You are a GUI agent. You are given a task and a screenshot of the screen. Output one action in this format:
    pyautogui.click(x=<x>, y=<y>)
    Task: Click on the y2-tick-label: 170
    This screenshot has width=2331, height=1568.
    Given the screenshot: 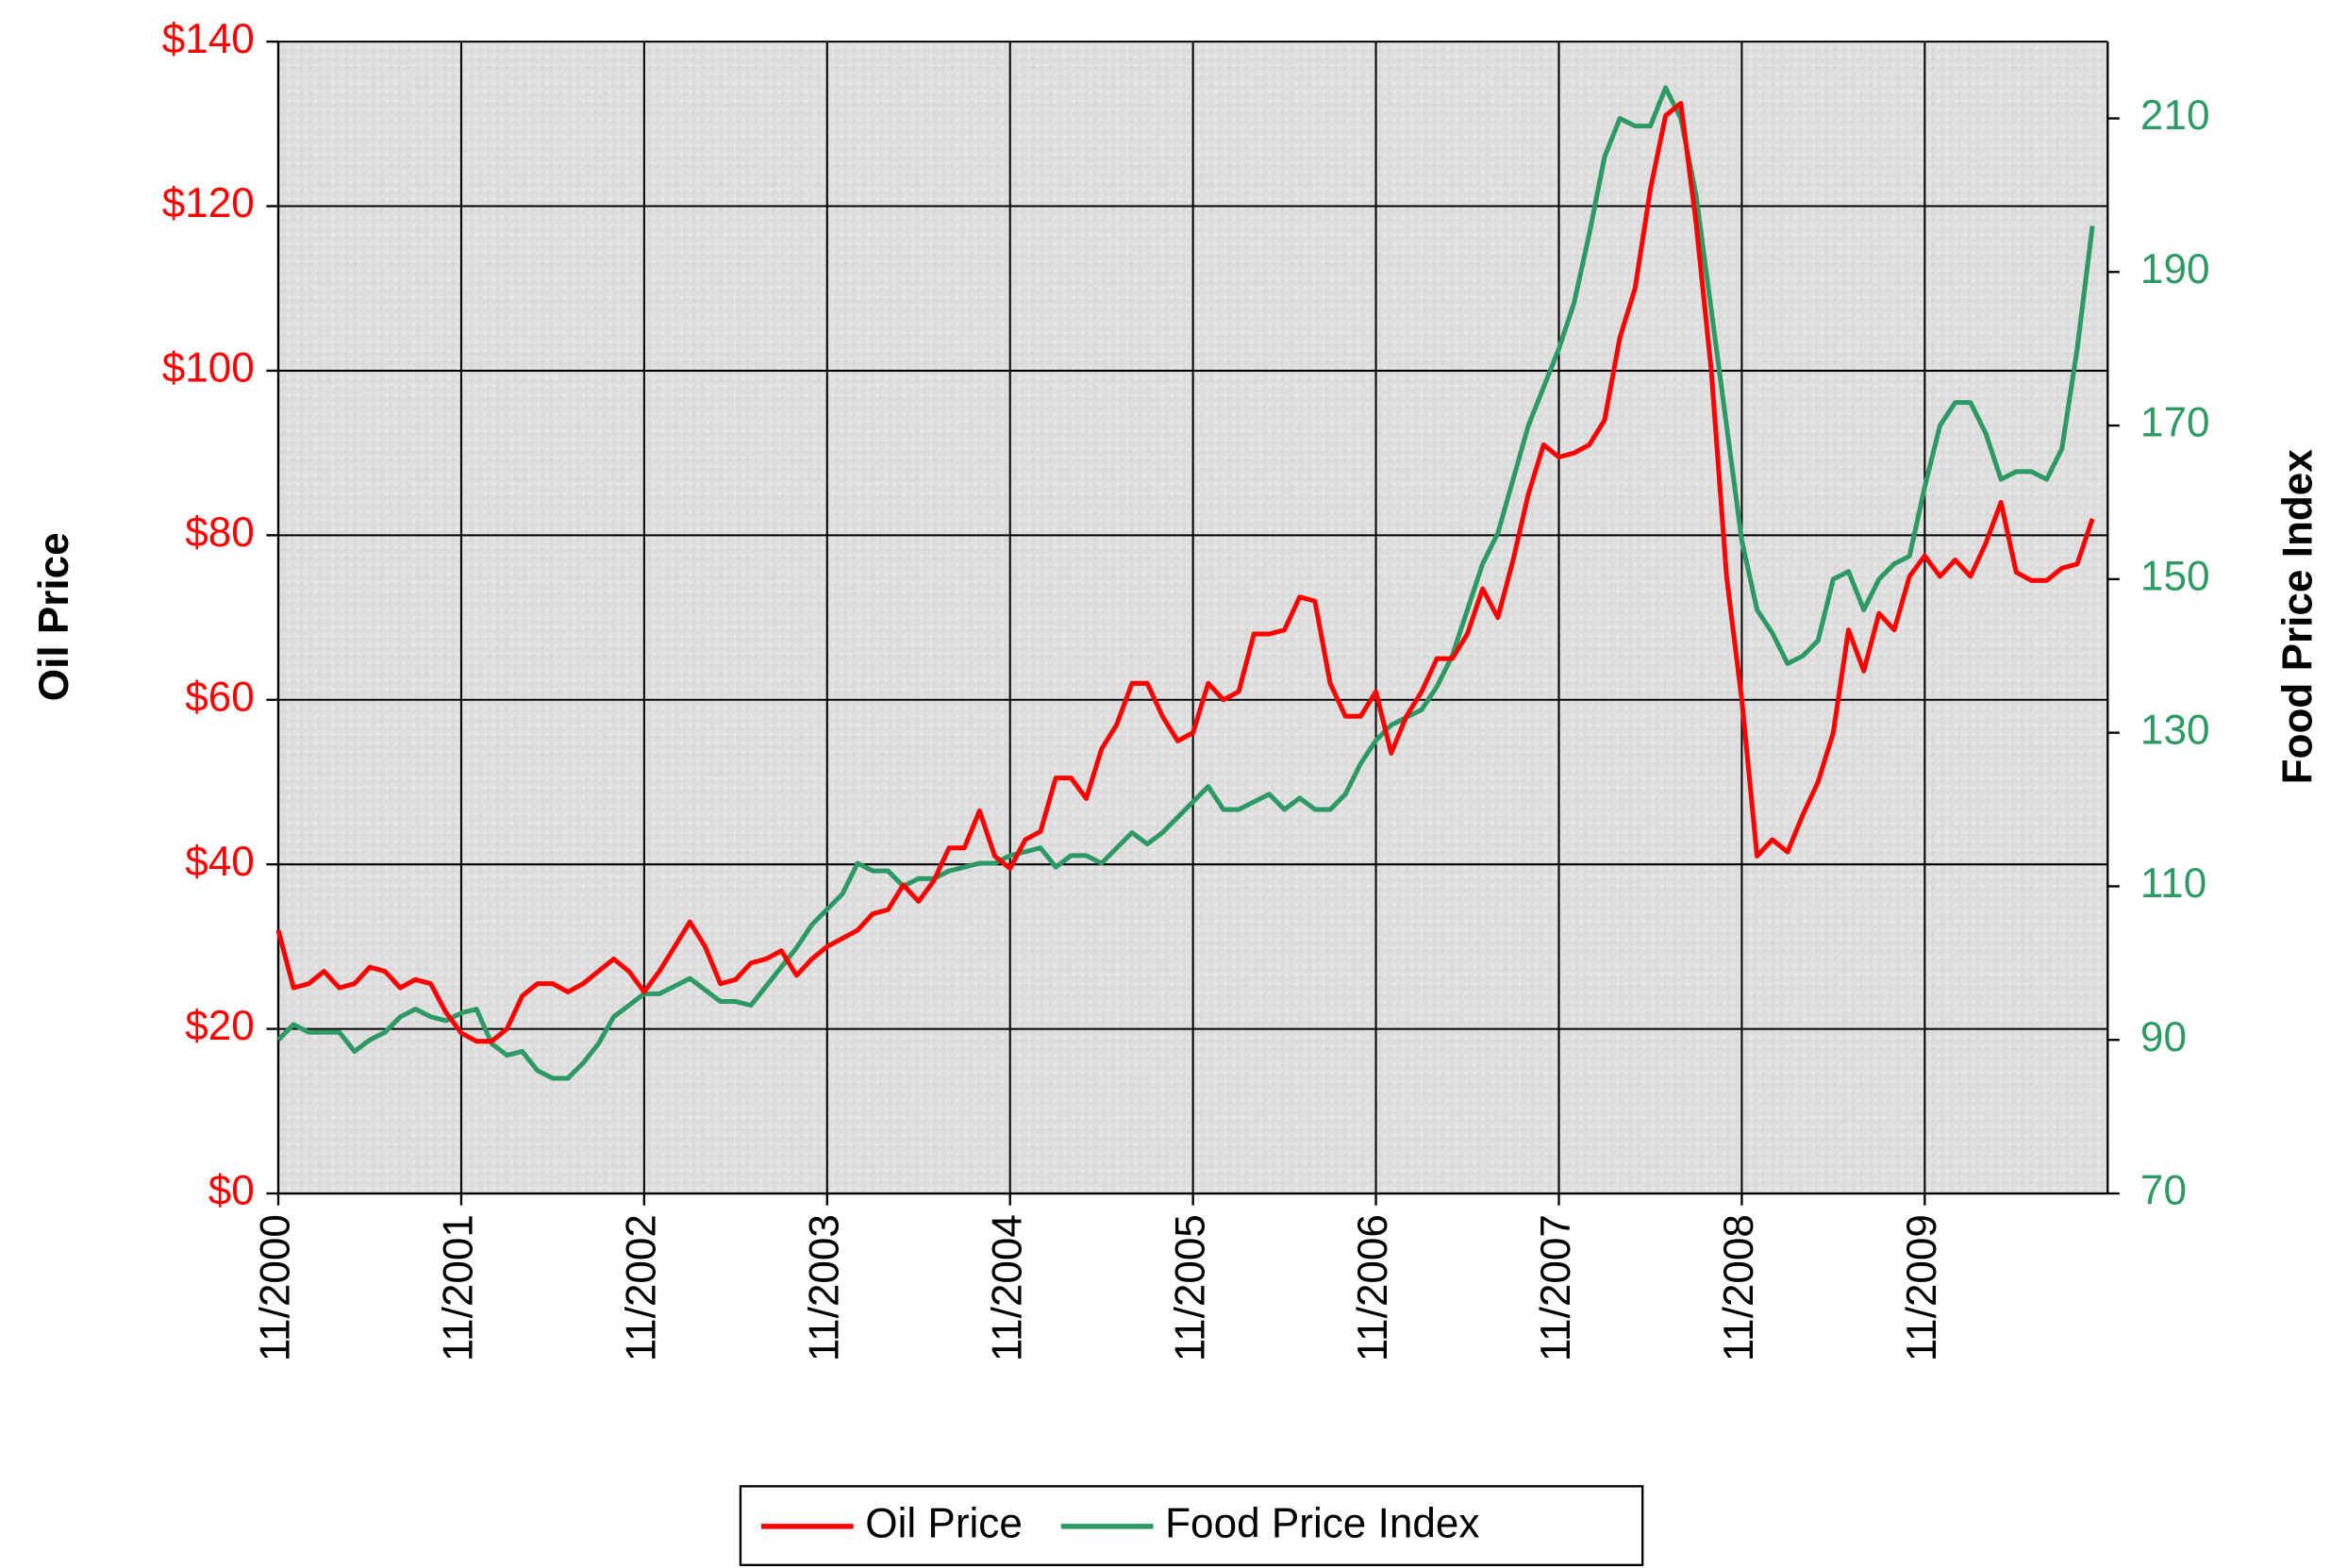 What is the action you would take?
    pyautogui.click(x=2175, y=423)
    